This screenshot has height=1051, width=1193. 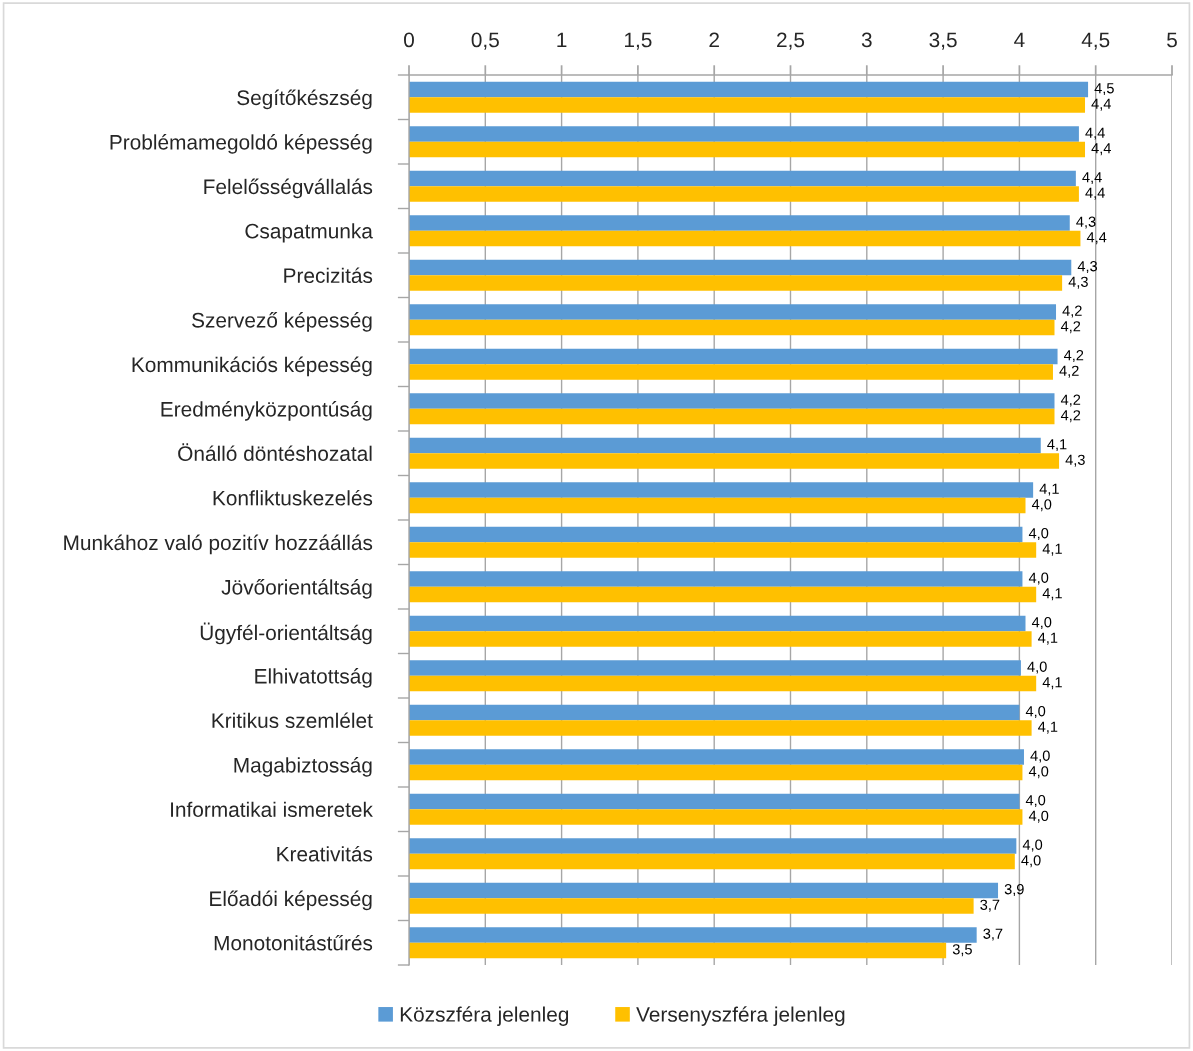 What do you see at coordinates (1104, 89) in the screenshot?
I see `data-label: 4,5` at bounding box center [1104, 89].